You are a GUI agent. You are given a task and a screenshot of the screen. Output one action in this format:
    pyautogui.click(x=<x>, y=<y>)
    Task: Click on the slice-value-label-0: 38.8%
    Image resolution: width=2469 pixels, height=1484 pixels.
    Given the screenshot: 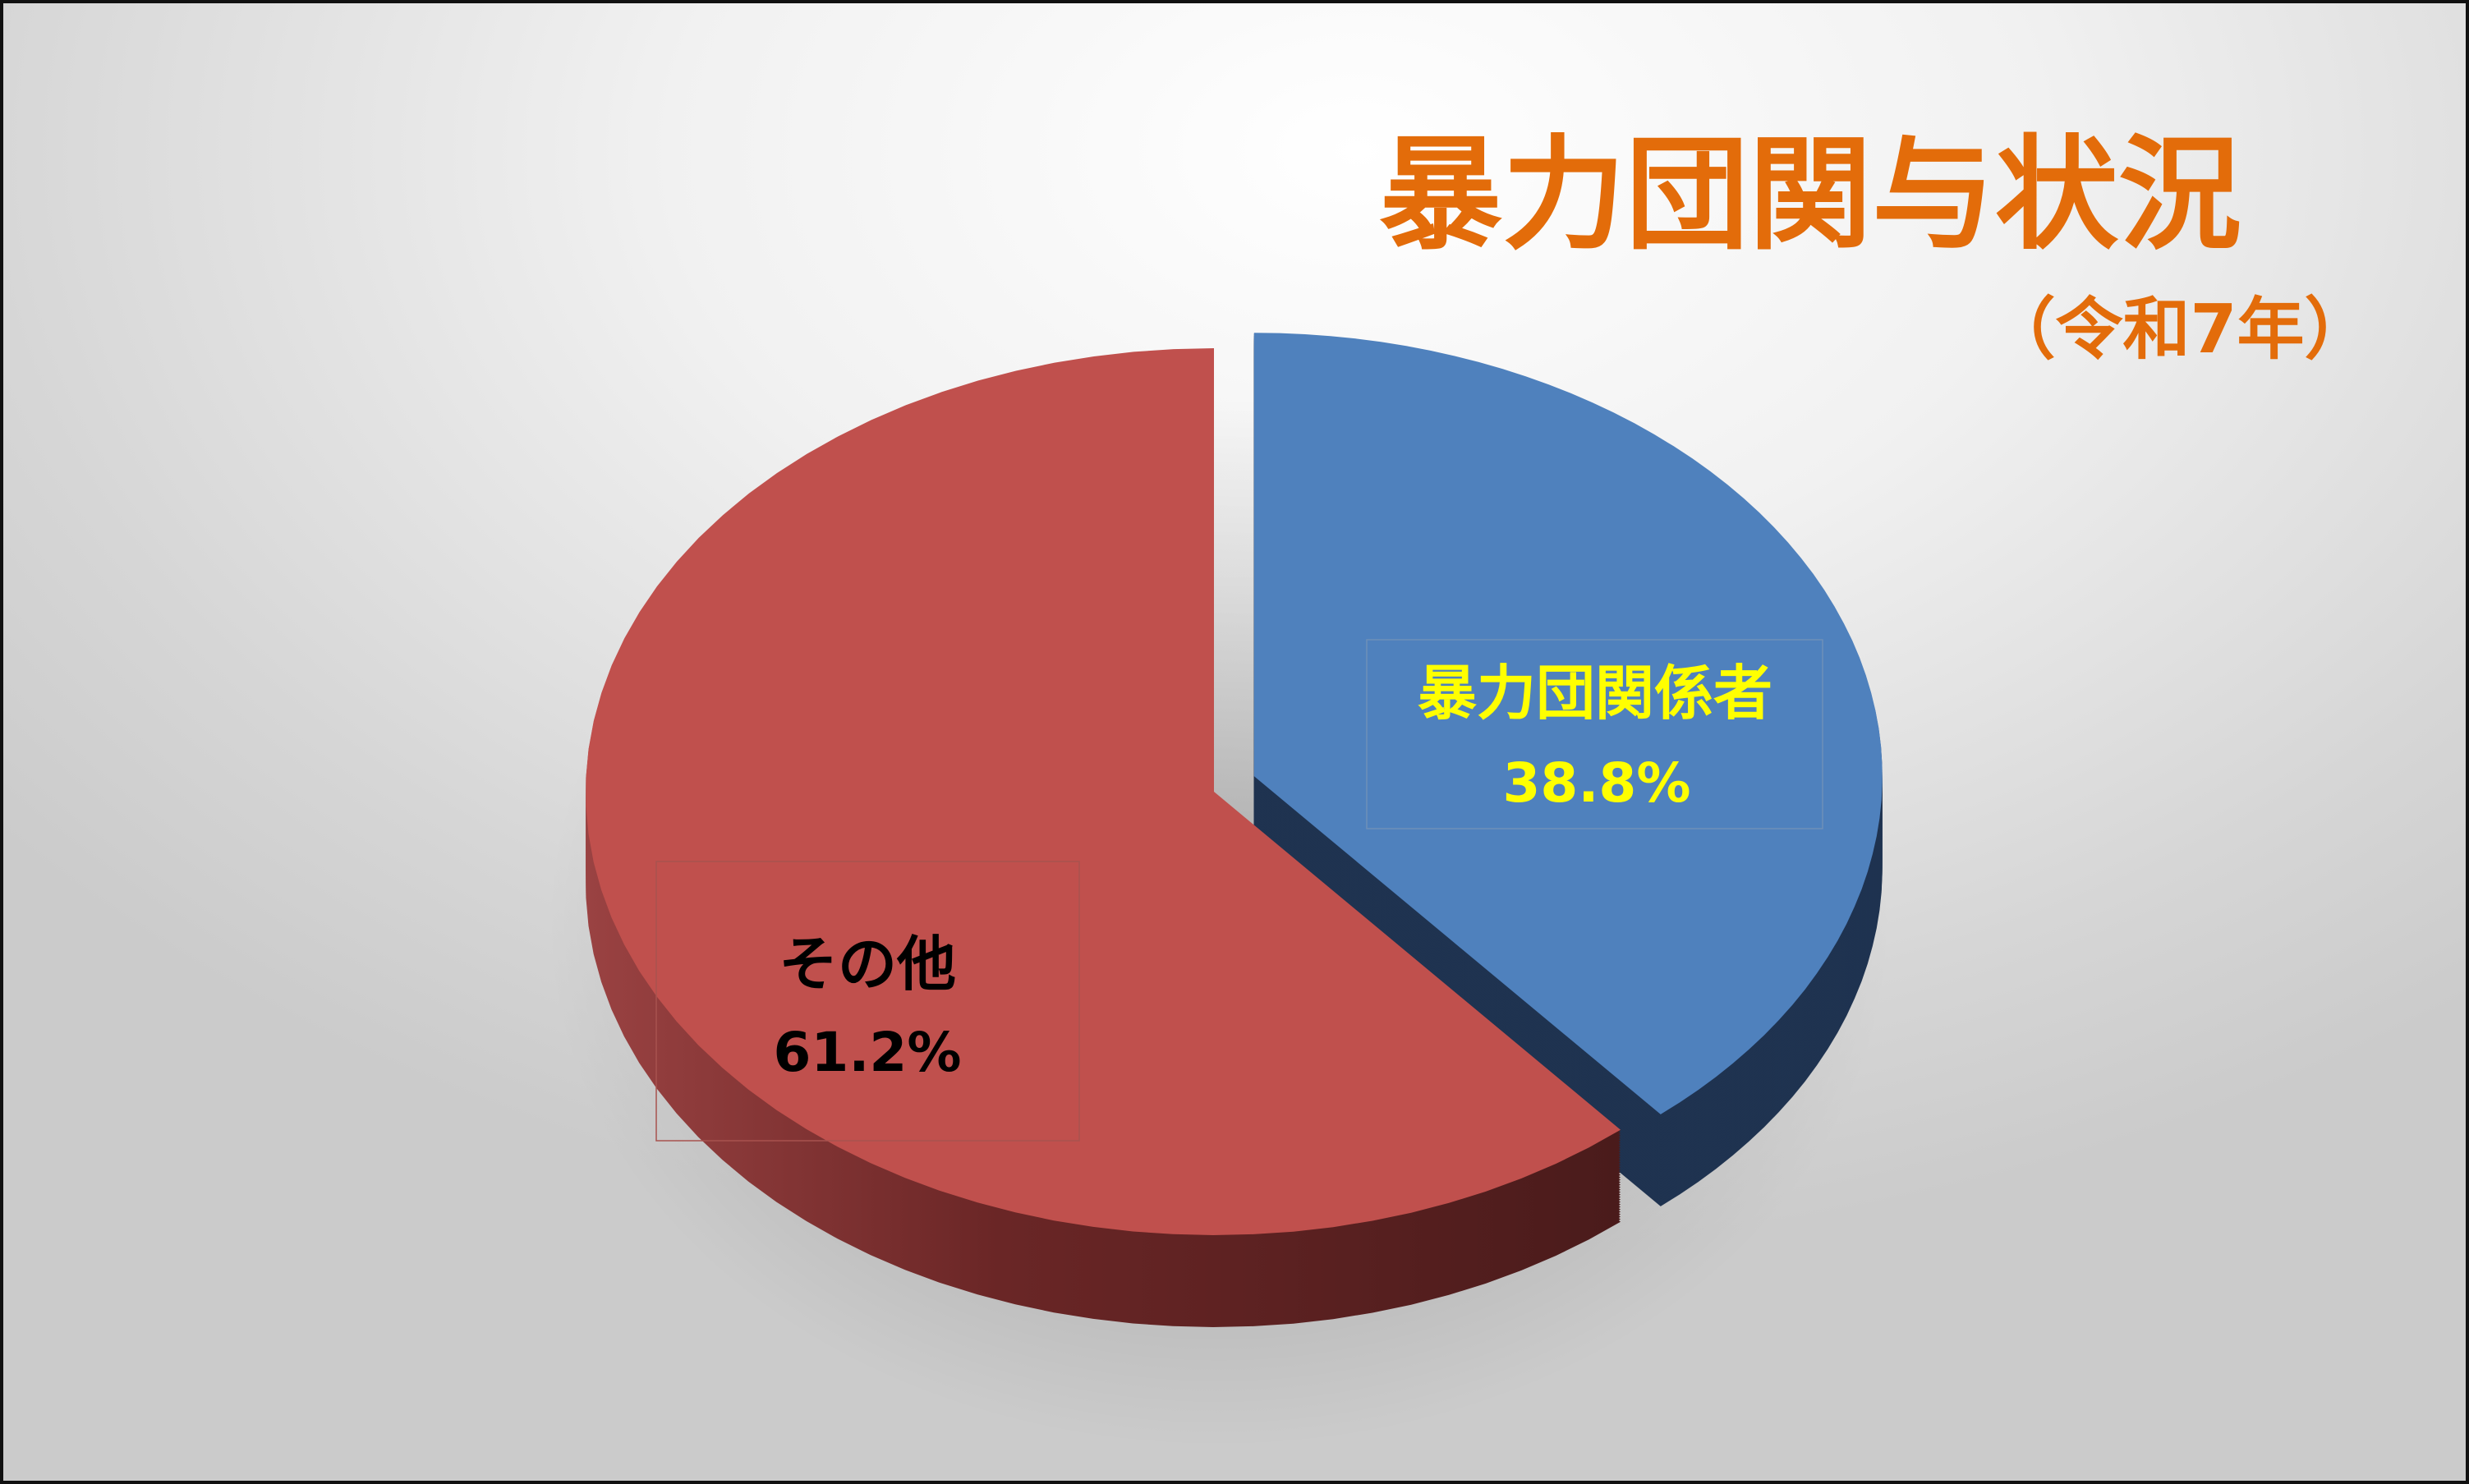 What is the action you would take?
    pyautogui.click(x=1597, y=783)
    